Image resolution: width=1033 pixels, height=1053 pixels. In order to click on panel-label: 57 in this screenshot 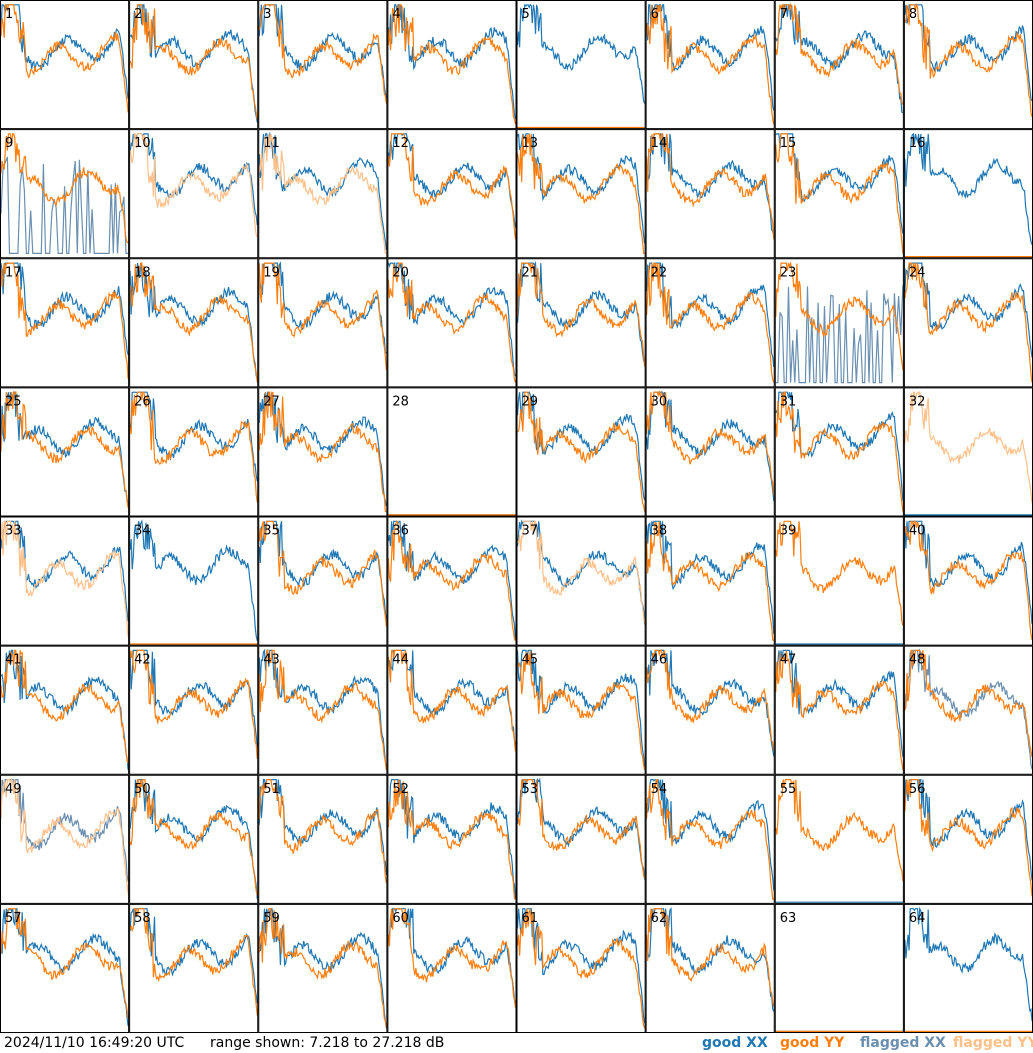, I will do `click(13, 918)`.